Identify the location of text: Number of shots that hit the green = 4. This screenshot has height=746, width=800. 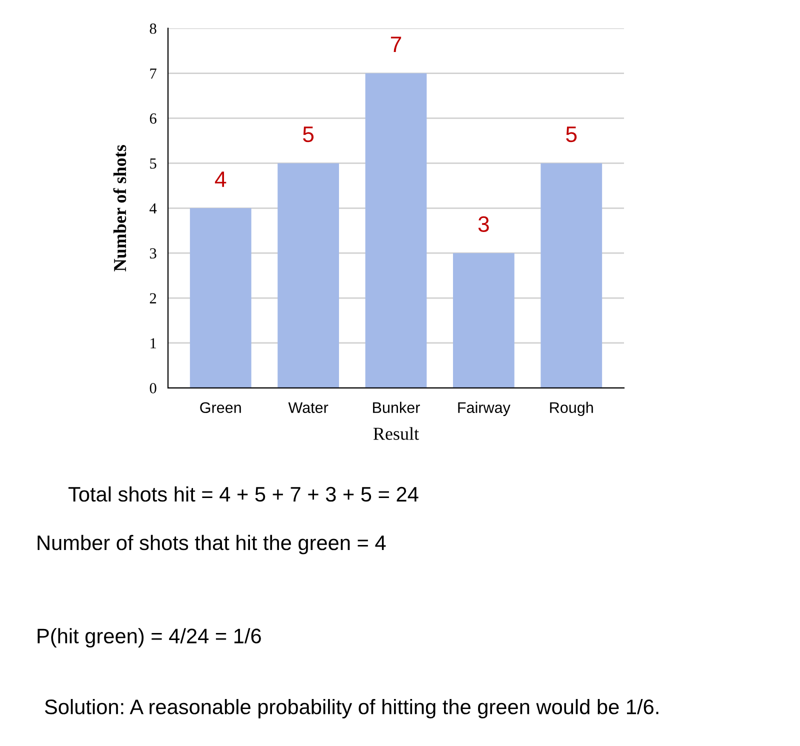
(212, 544).